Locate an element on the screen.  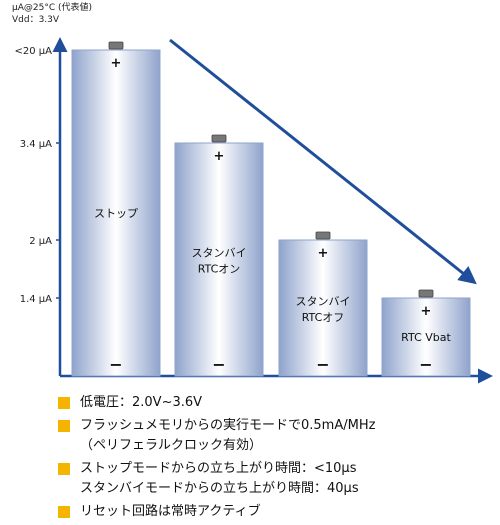
bar-category-label: ストップ is located at coordinates (116, 213).